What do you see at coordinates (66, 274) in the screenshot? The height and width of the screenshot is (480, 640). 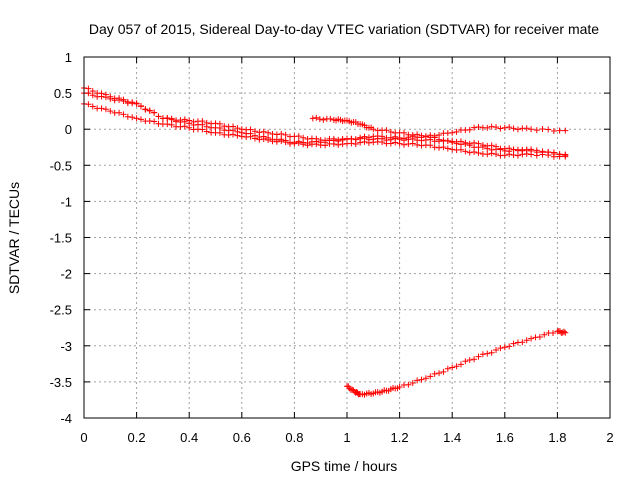 I see `y-tick-label: -2` at bounding box center [66, 274].